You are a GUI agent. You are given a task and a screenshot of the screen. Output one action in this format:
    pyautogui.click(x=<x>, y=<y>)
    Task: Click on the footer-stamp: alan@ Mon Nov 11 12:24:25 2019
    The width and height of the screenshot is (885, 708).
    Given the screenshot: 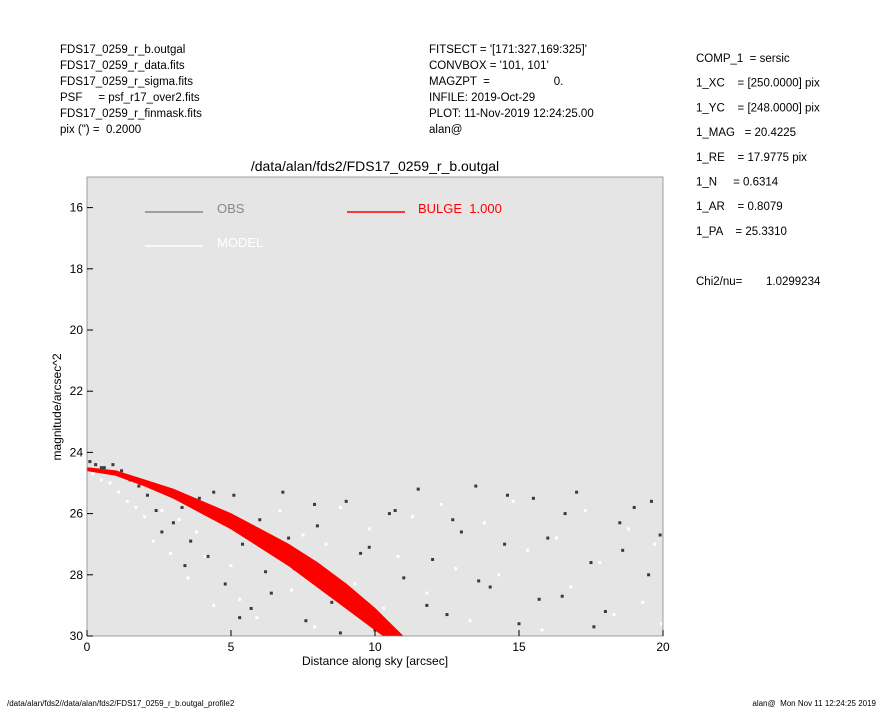 What is the action you would take?
    pyautogui.click(x=814, y=703)
    